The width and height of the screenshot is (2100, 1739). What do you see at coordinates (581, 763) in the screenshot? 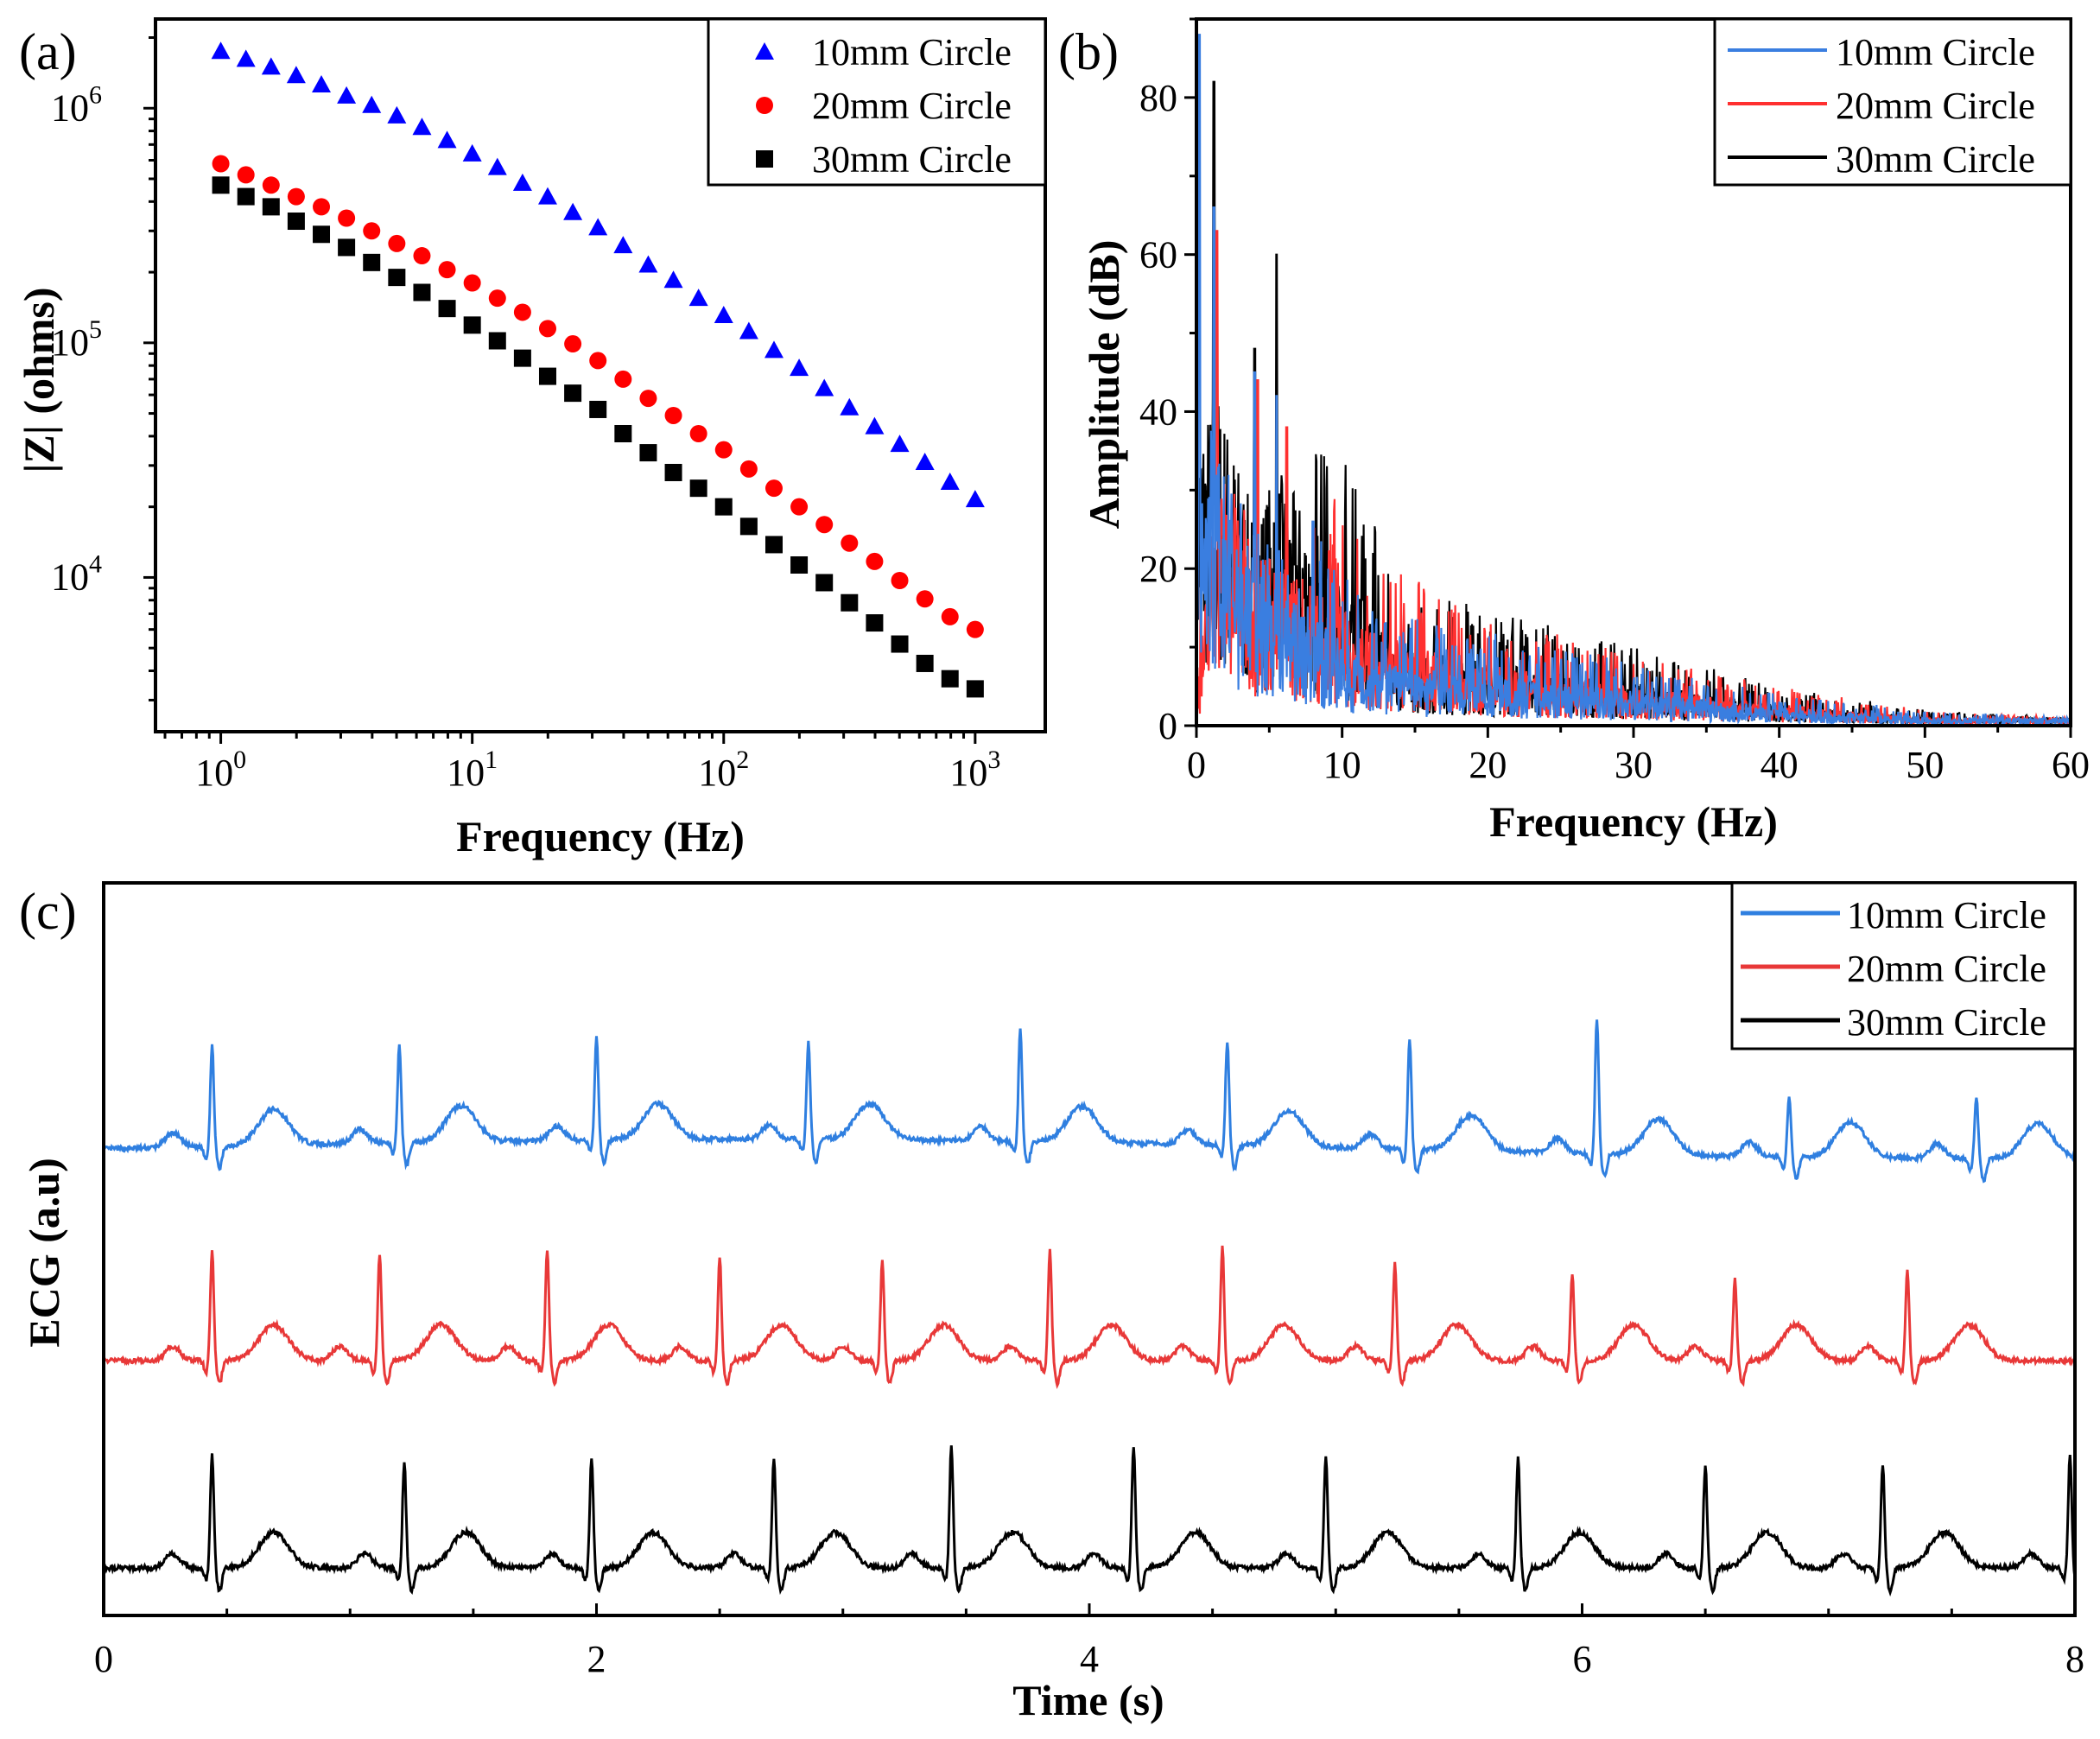
I see `panel-a-x-ticks: 10⁰ 10¹ 10² 10³` at bounding box center [581, 763].